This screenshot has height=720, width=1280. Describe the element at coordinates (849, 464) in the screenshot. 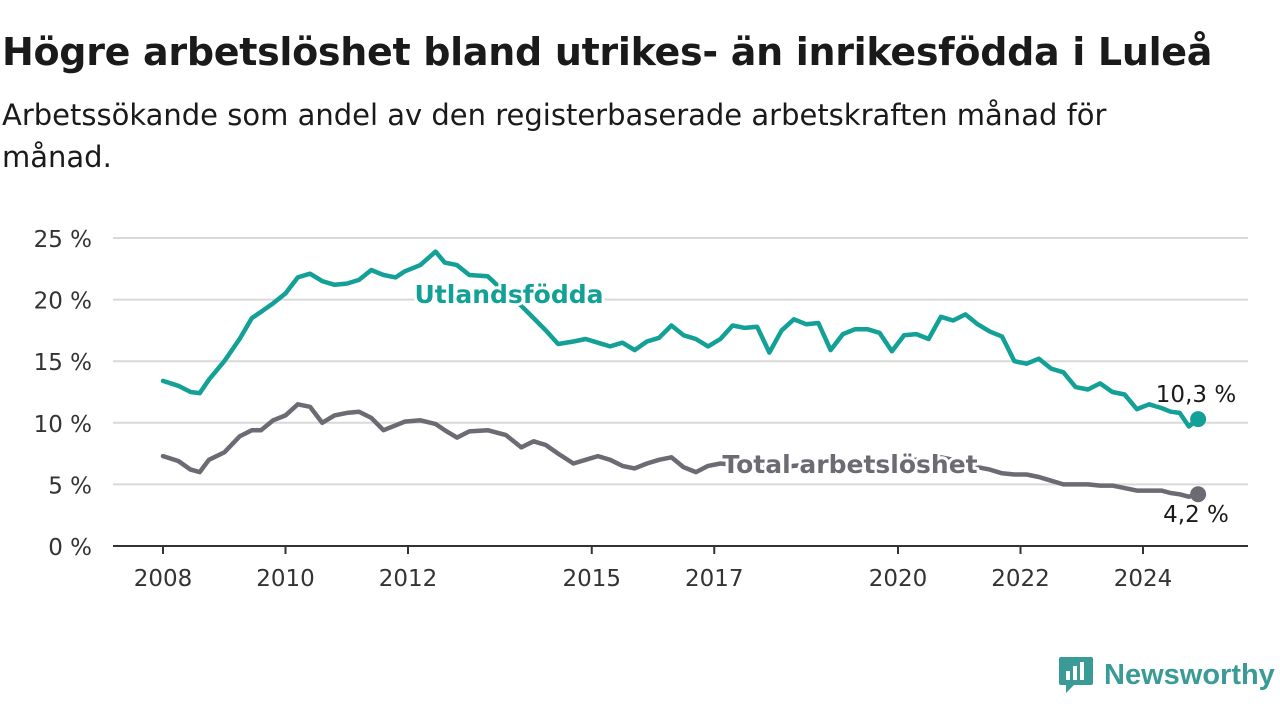

I see `series-label-total: Total arbetslöshet` at that location.